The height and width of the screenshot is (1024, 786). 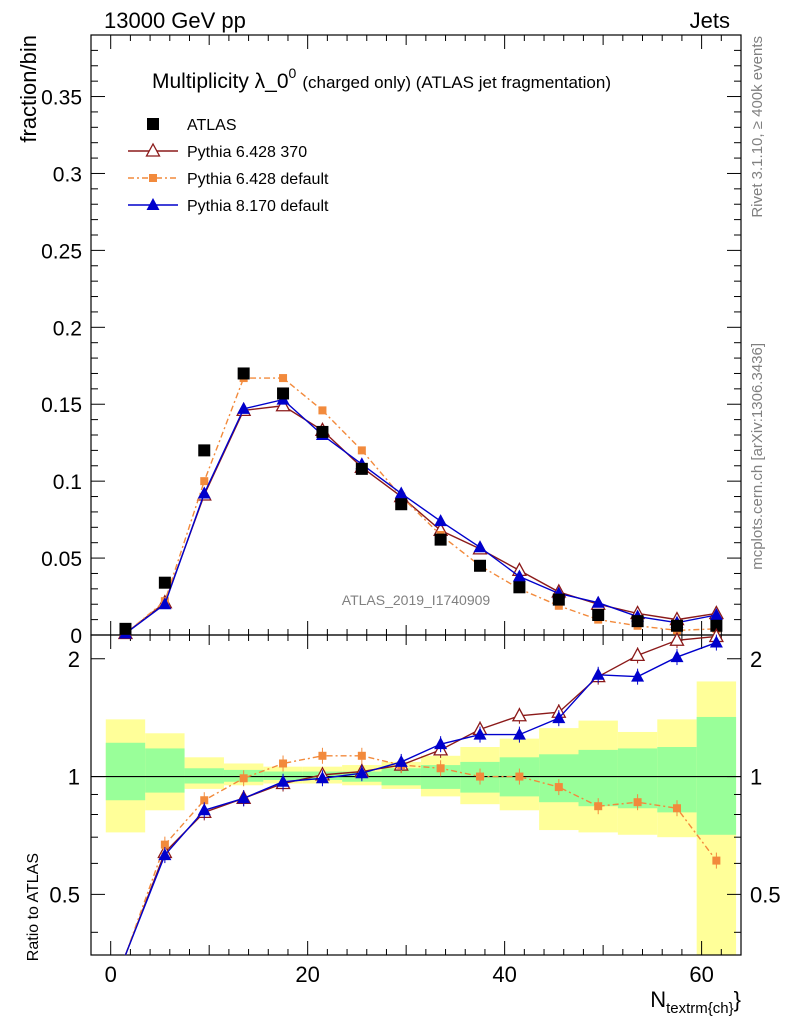 I want to click on y-axis-label: fraction/bin, so click(x=28, y=89).